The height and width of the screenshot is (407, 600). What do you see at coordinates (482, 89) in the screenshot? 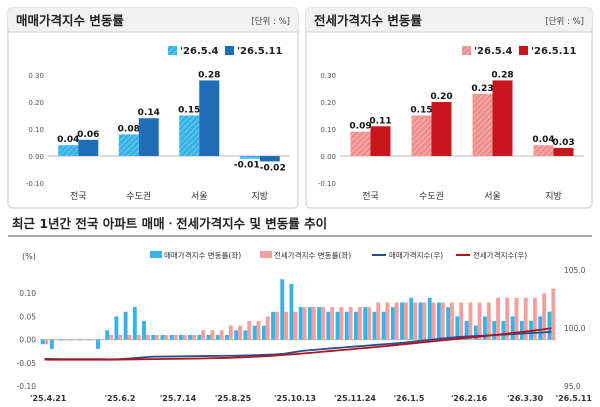
I see `bar-value-label: 0.23` at bounding box center [482, 89].